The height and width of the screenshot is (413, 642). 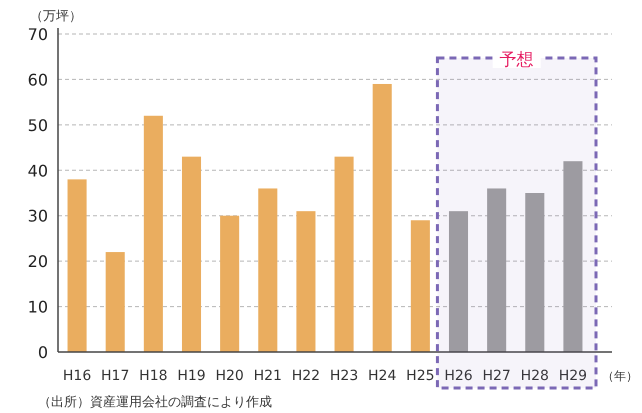 What do you see at coordinates (344, 376) in the screenshot?
I see `x-tick-label: H23` at bounding box center [344, 376].